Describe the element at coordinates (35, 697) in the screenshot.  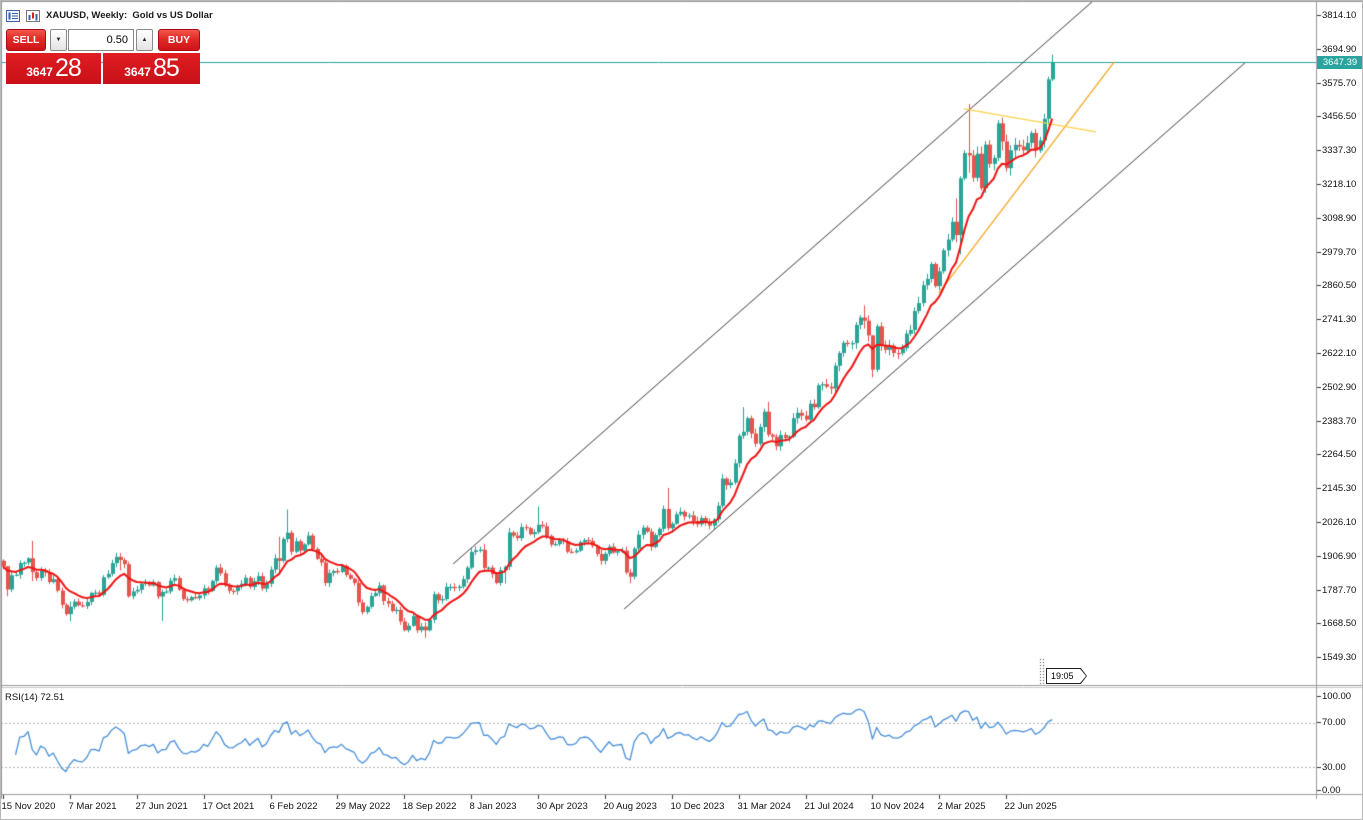
I see `rsi-indicator-label: RSI(14) 72.51` at that location.